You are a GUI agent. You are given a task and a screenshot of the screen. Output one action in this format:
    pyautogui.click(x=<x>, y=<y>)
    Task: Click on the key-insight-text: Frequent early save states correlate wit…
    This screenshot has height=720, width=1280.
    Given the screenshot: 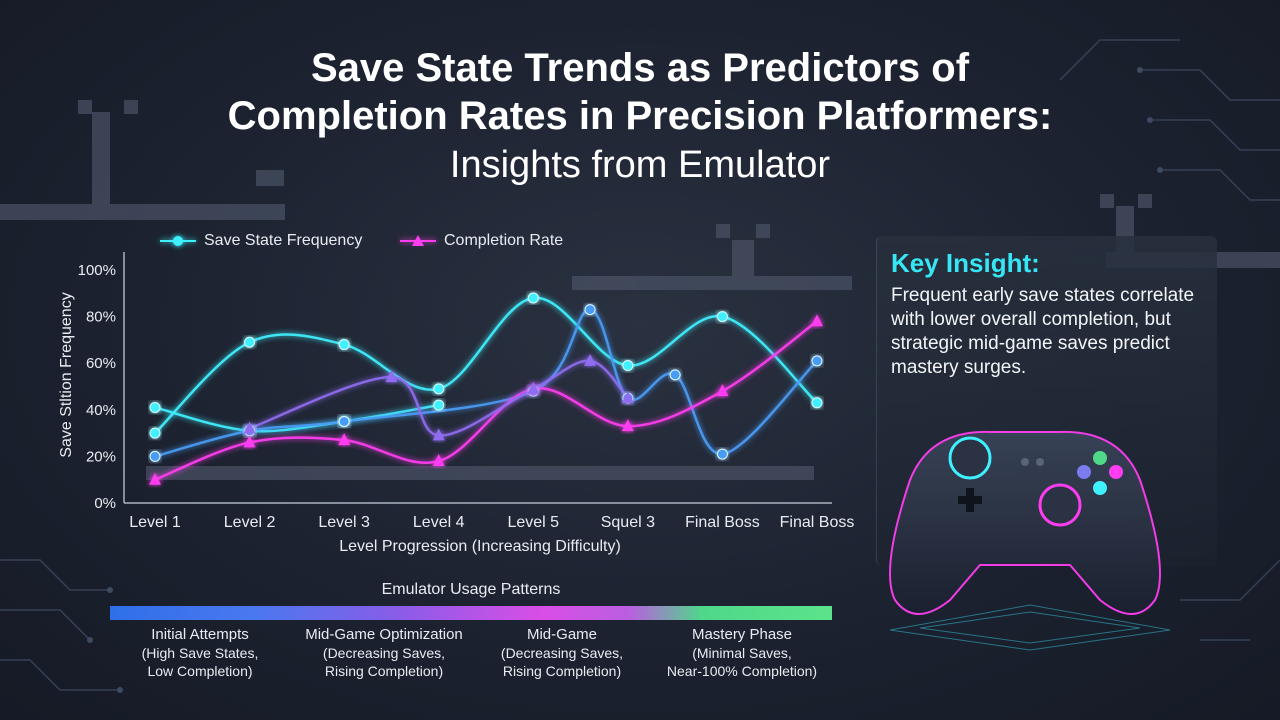 What is the action you would take?
    pyautogui.click(x=1043, y=331)
    